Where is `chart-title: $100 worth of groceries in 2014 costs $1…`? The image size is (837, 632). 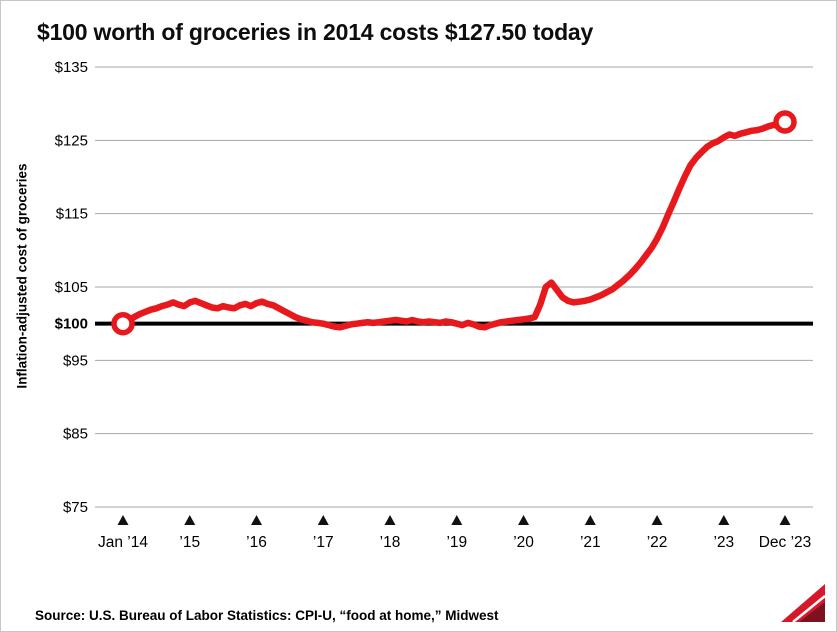 chart-title: $100 worth of groceries in 2014 costs $1… is located at coordinates (315, 32).